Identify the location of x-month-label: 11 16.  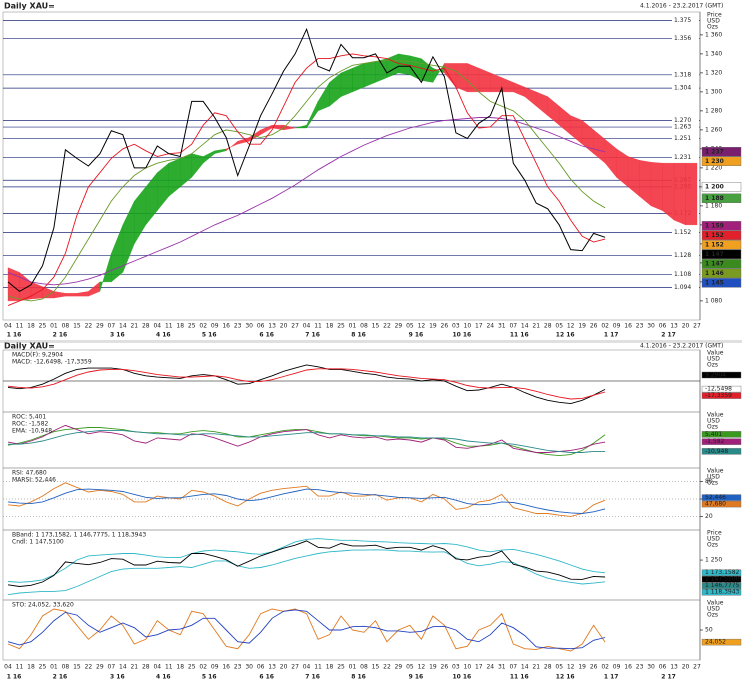
(519, 335).